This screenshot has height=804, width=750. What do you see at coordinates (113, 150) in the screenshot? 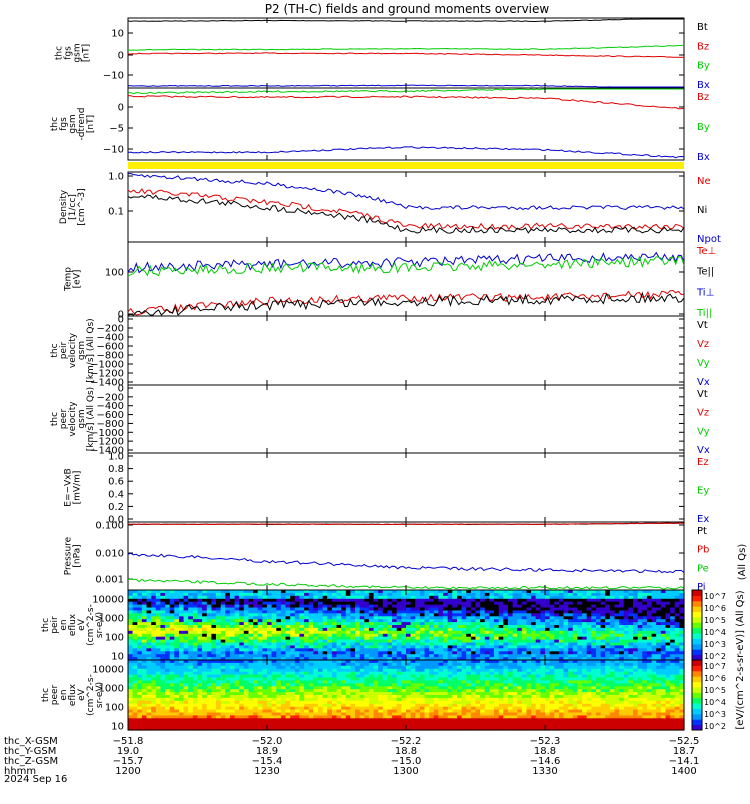
I see `y-tick-label: −10` at bounding box center [113, 150].